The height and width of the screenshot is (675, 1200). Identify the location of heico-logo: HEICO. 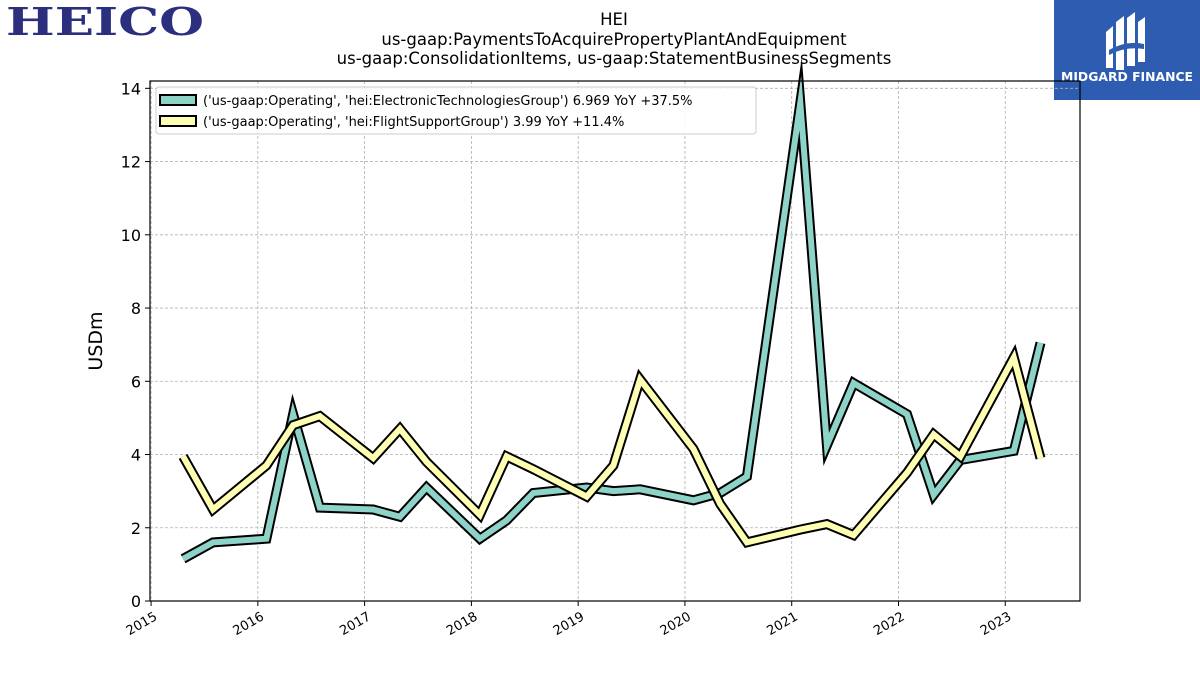
(106, 22).